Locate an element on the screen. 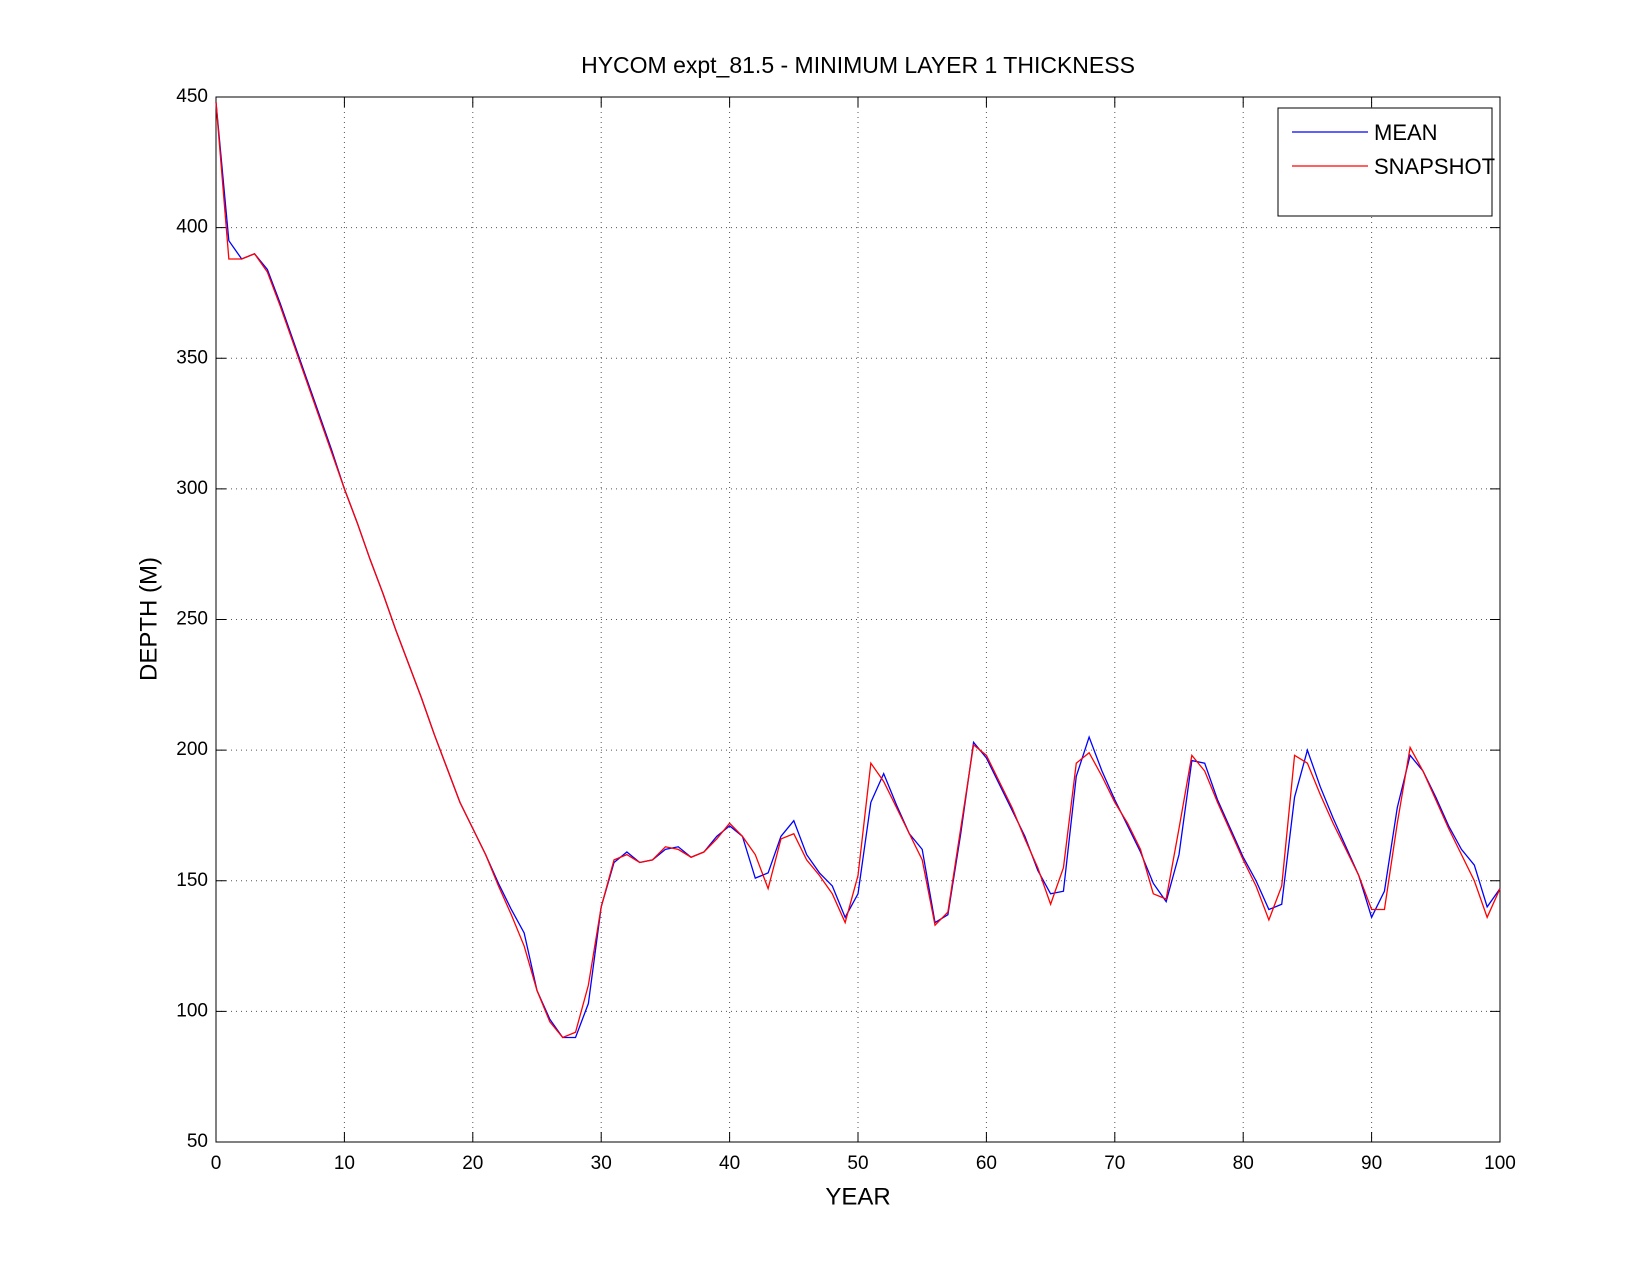  x-tick-label: 70 is located at coordinates (1114, 1163).